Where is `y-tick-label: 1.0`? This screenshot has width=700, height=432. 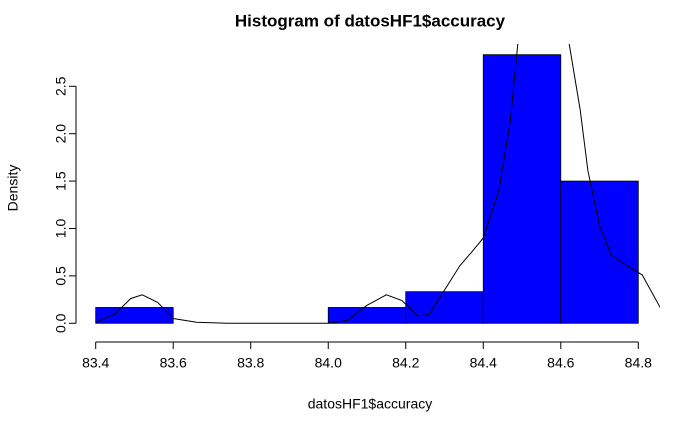 y-tick-label: 1.0 is located at coordinates (61, 229).